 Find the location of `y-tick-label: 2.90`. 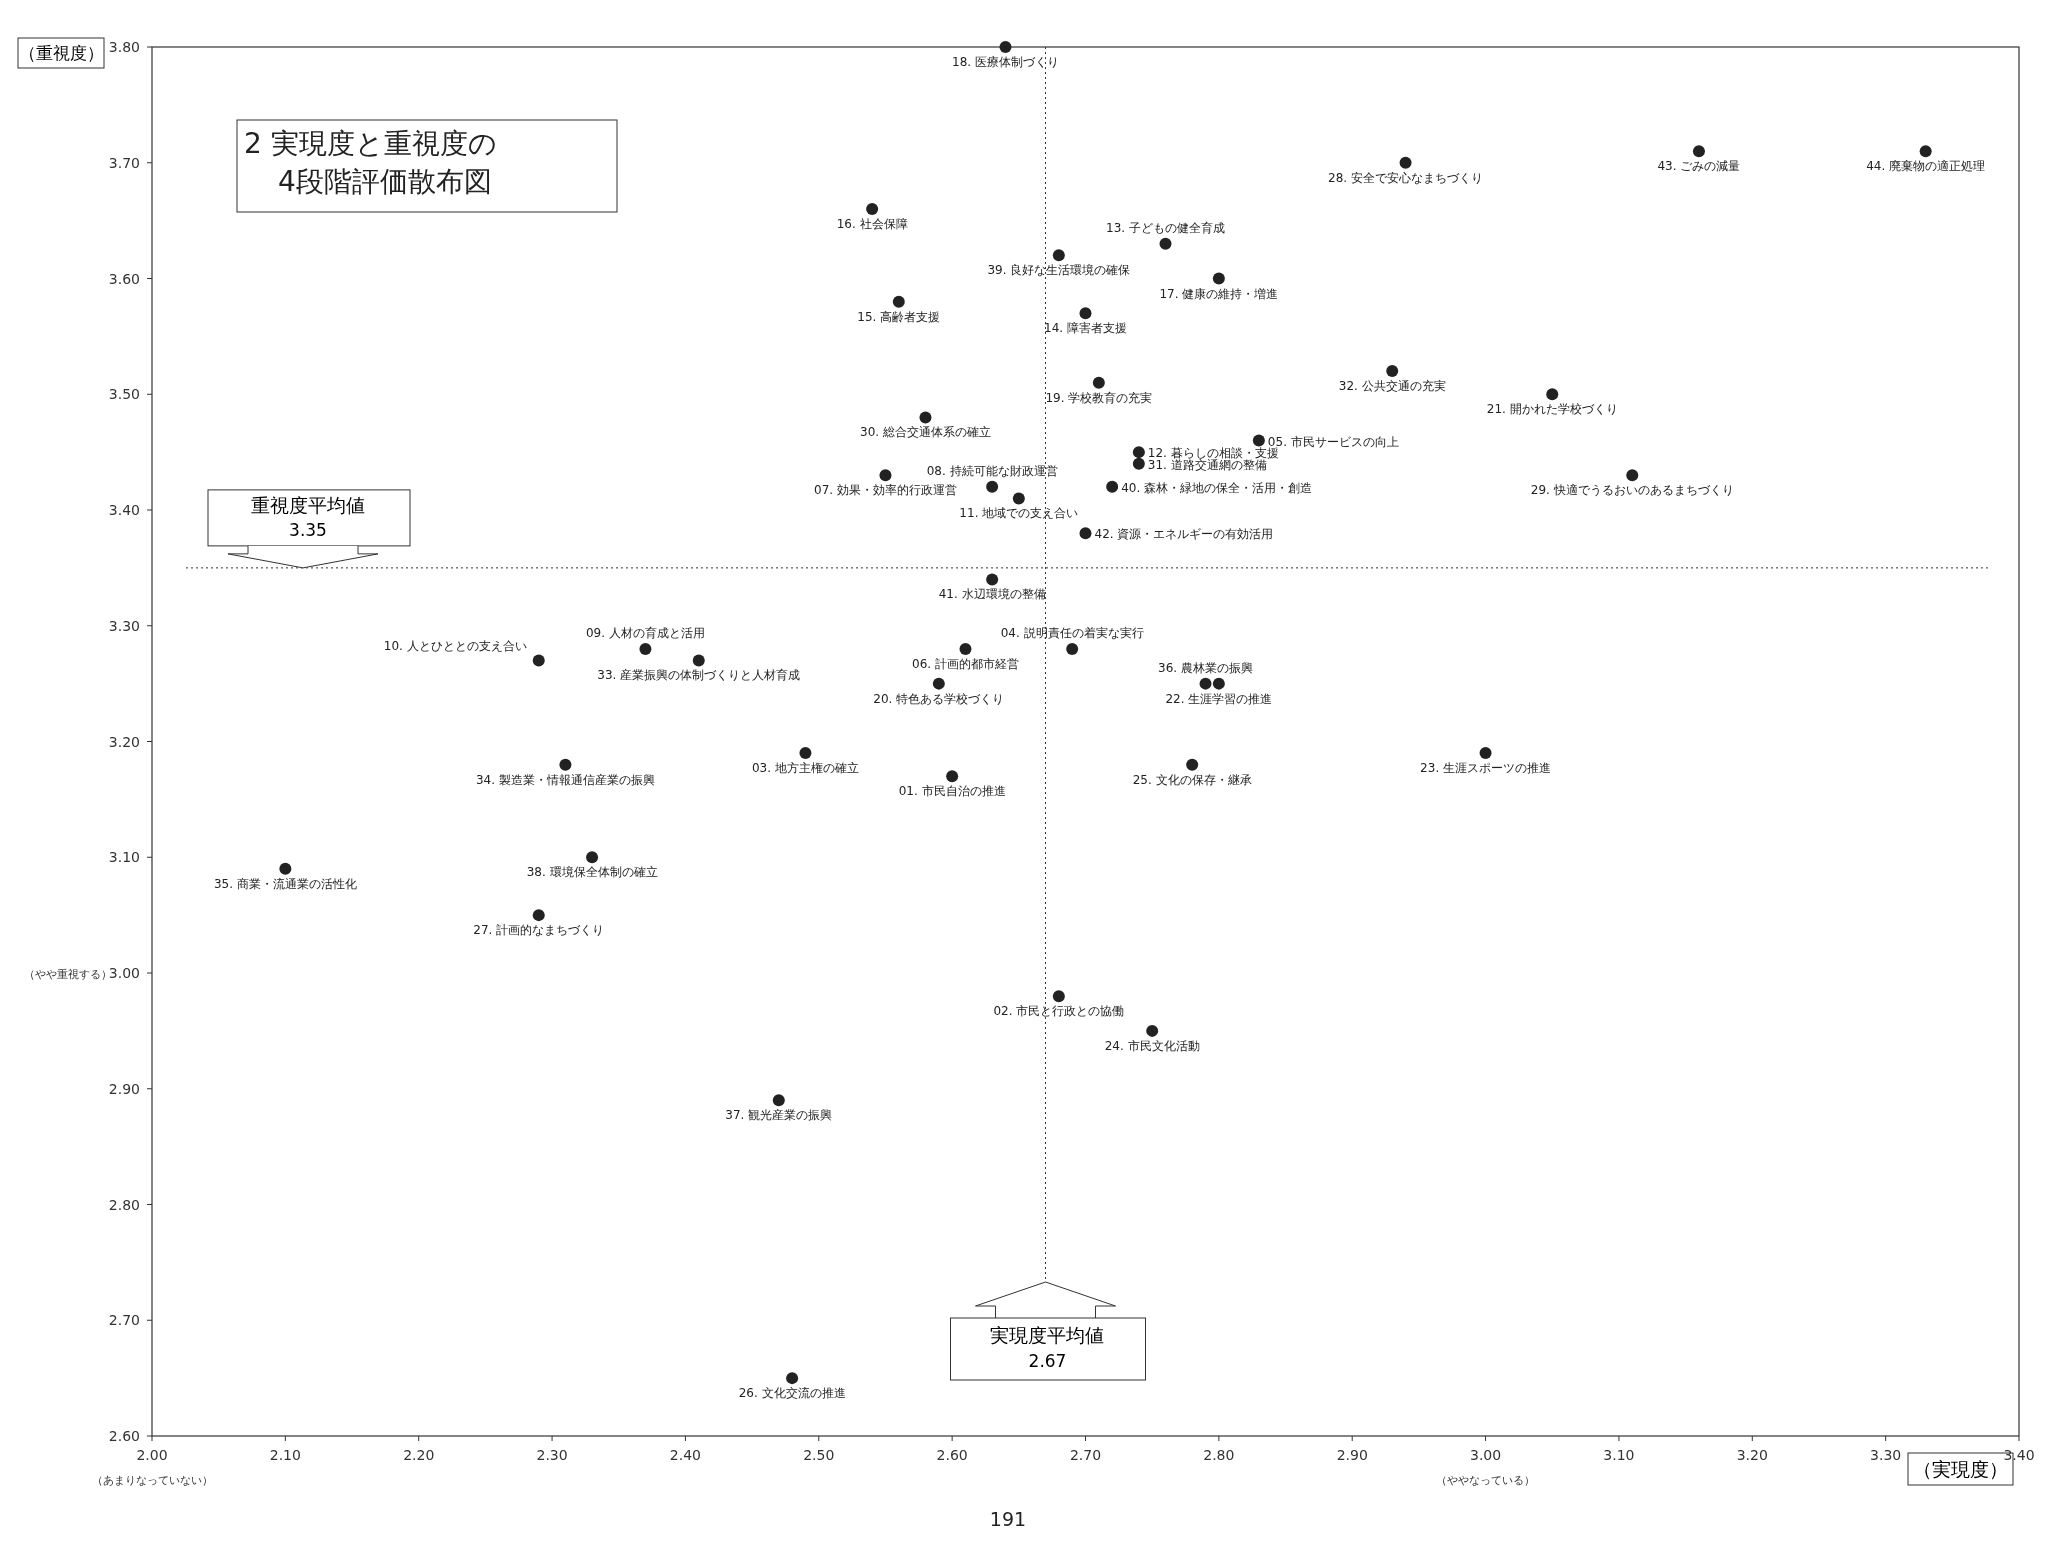

y-tick-label: 2.90 is located at coordinates (124, 1088).